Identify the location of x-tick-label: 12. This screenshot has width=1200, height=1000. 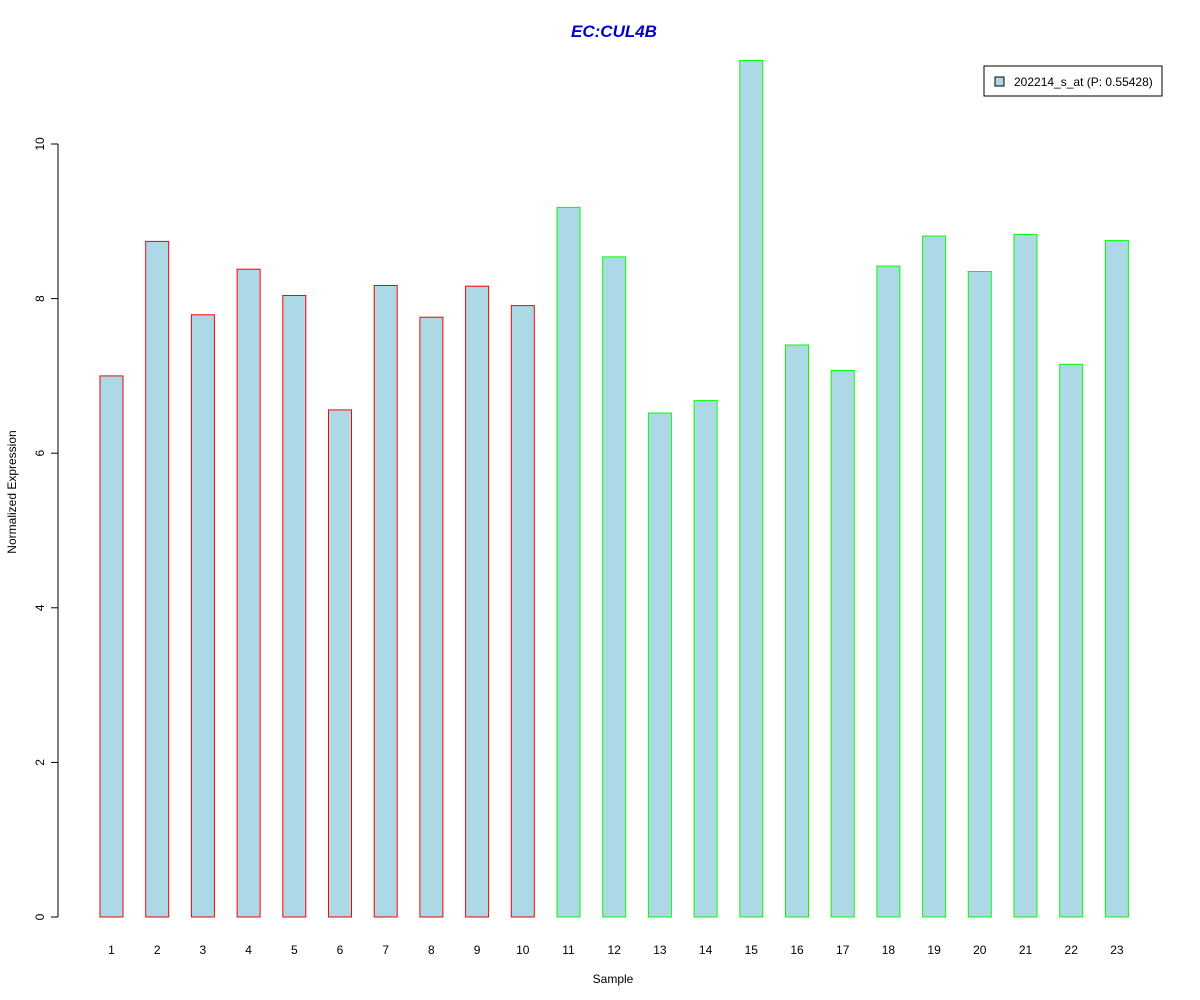
(615, 950).